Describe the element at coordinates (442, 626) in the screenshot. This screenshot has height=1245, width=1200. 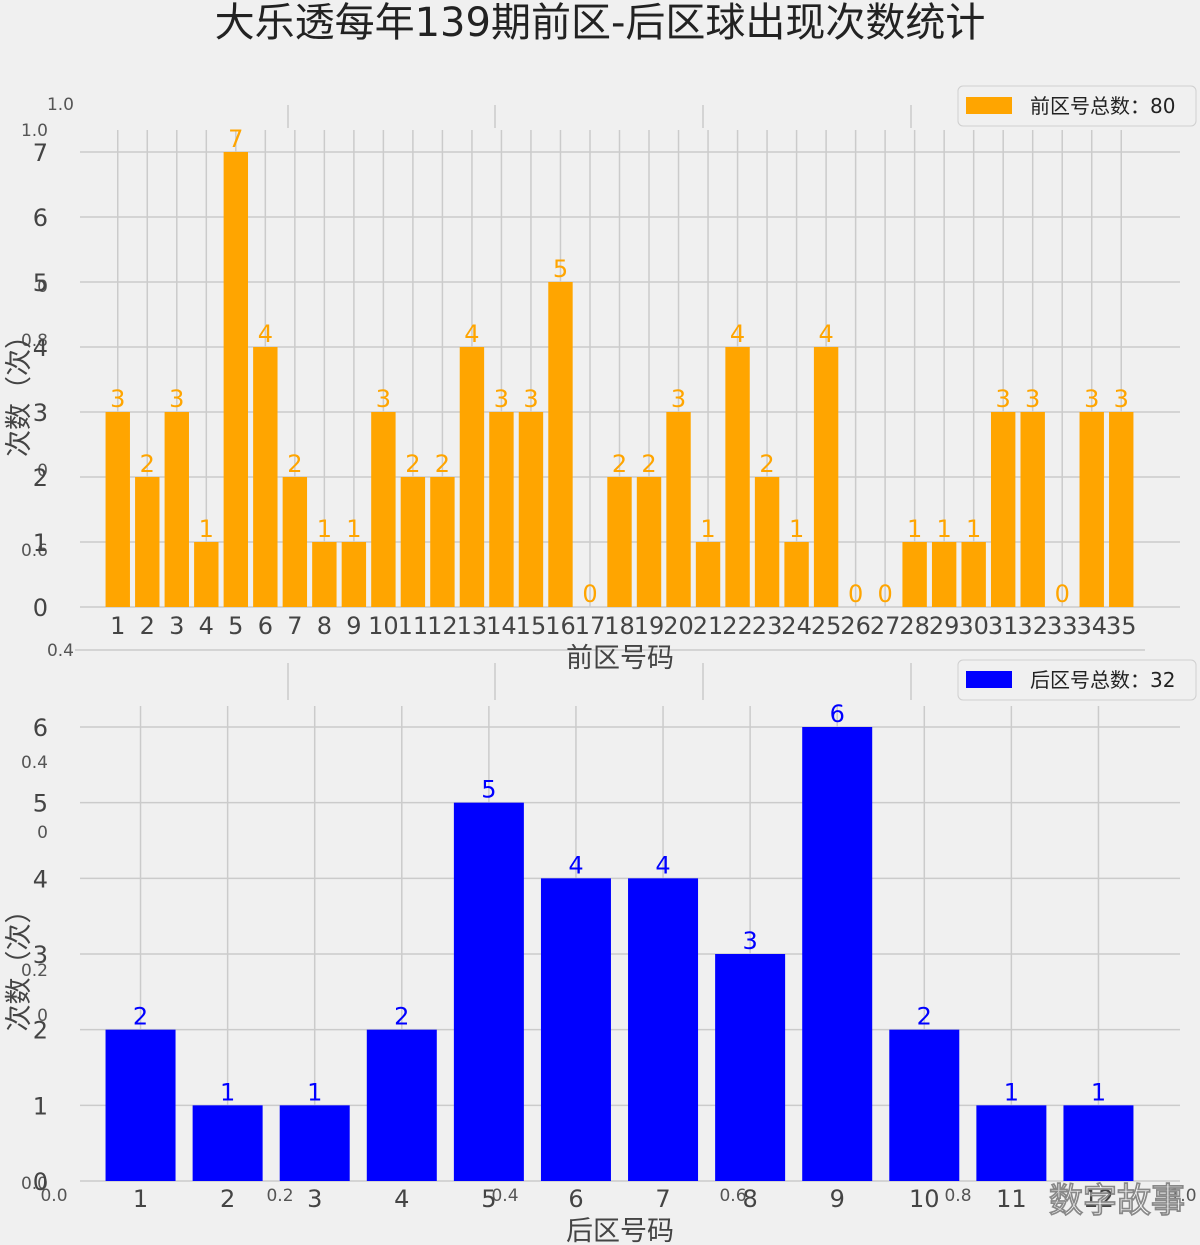
I see `x-tick-label: 12` at that location.